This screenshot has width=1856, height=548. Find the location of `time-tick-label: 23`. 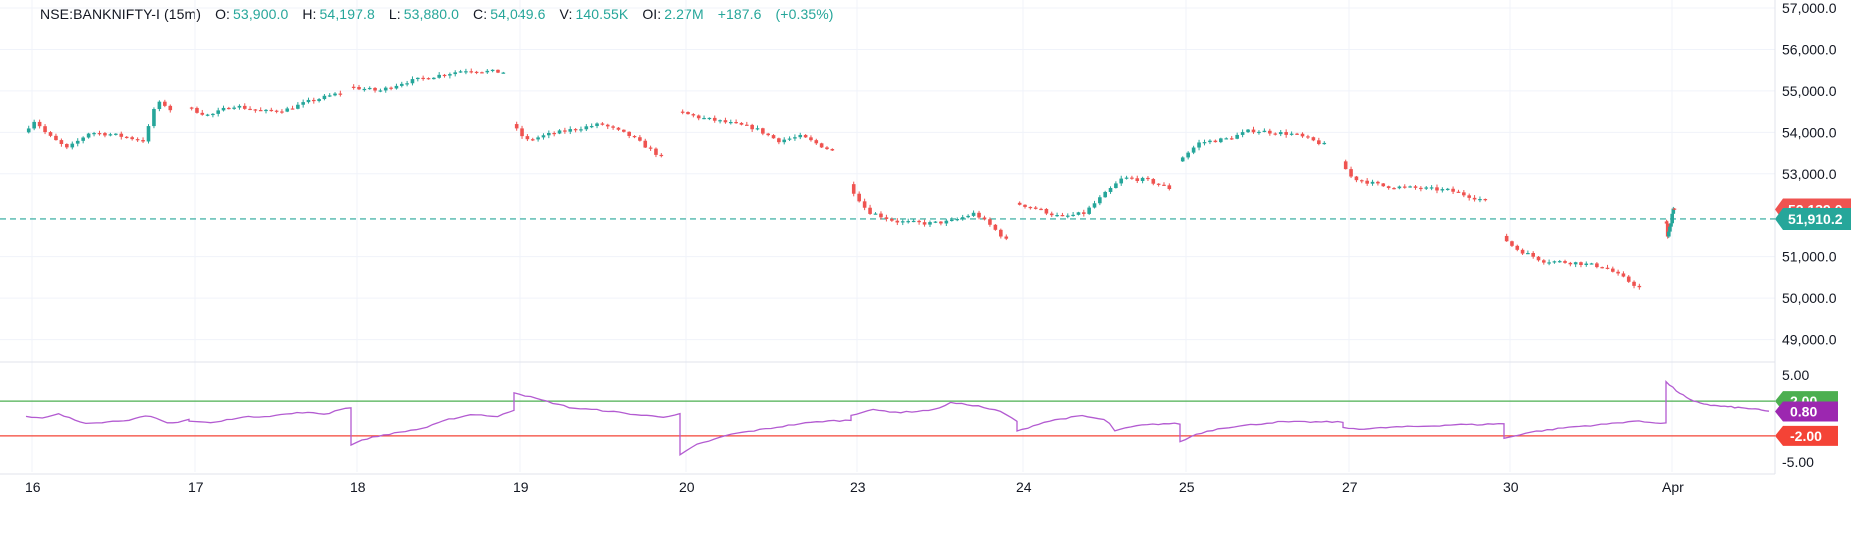

time-tick-label: 23 is located at coordinates (858, 487).